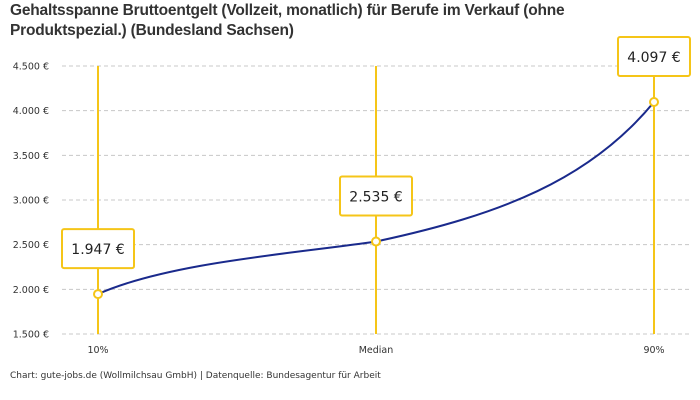 The height and width of the screenshot is (400, 700). I want to click on data-label: 4.097 €, so click(653, 58).